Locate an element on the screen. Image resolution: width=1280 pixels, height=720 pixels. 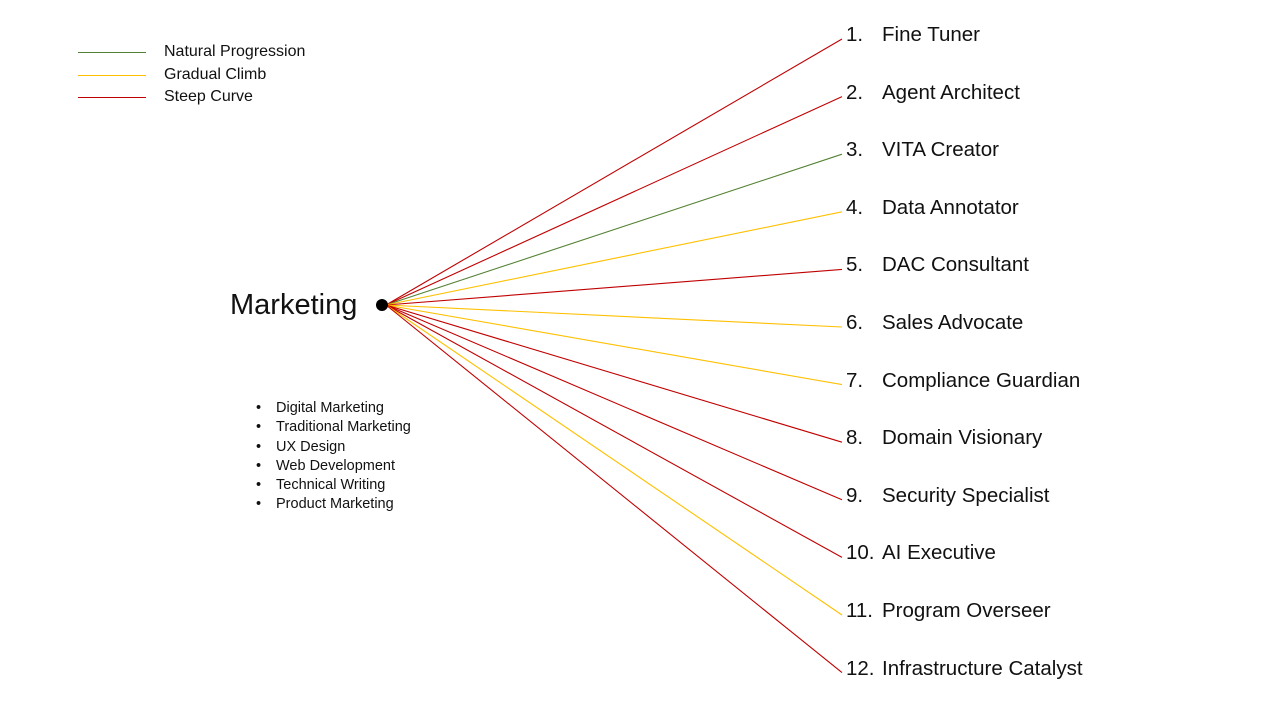
legend-label-steep-curve: Steep Curve is located at coordinates (208, 96).